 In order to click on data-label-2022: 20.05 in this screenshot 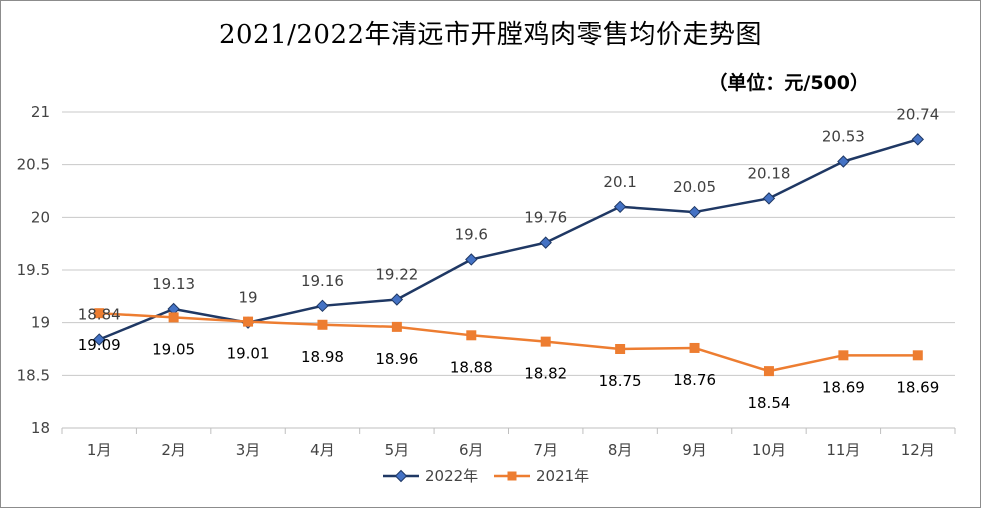, I will do `click(694, 187)`.